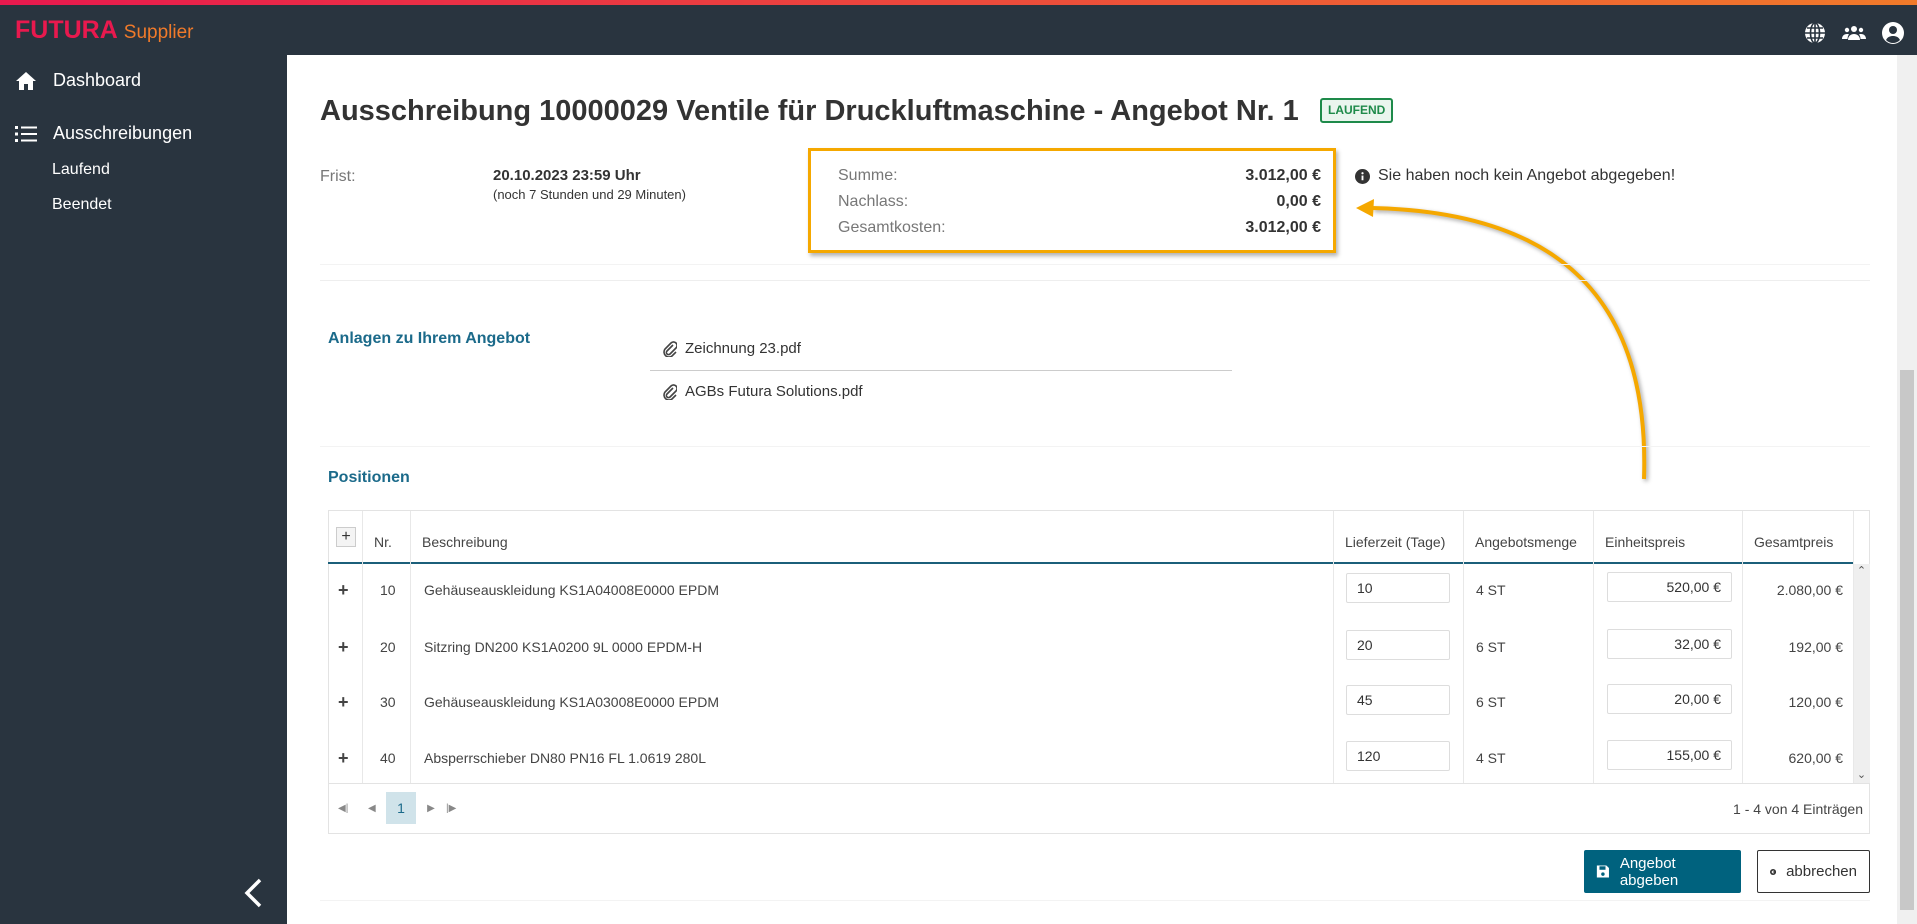 This screenshot has width=1917, height=924. What do you see at coordinates (1861, 673) in the screenshot?
I see `table-scrollbar: ⌃ ⌄` at bounding box center [1861, 673].